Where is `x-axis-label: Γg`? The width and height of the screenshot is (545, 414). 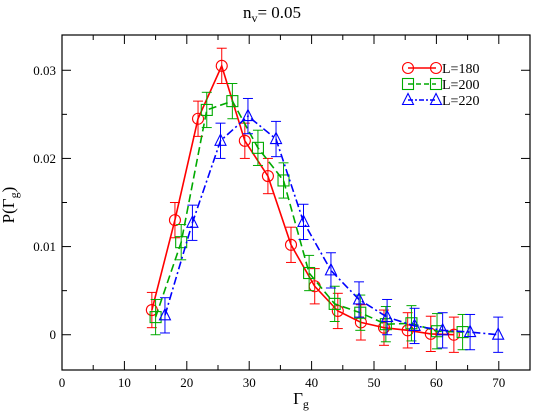
x-axis-label: Γg is located at coordinates (301, 400).